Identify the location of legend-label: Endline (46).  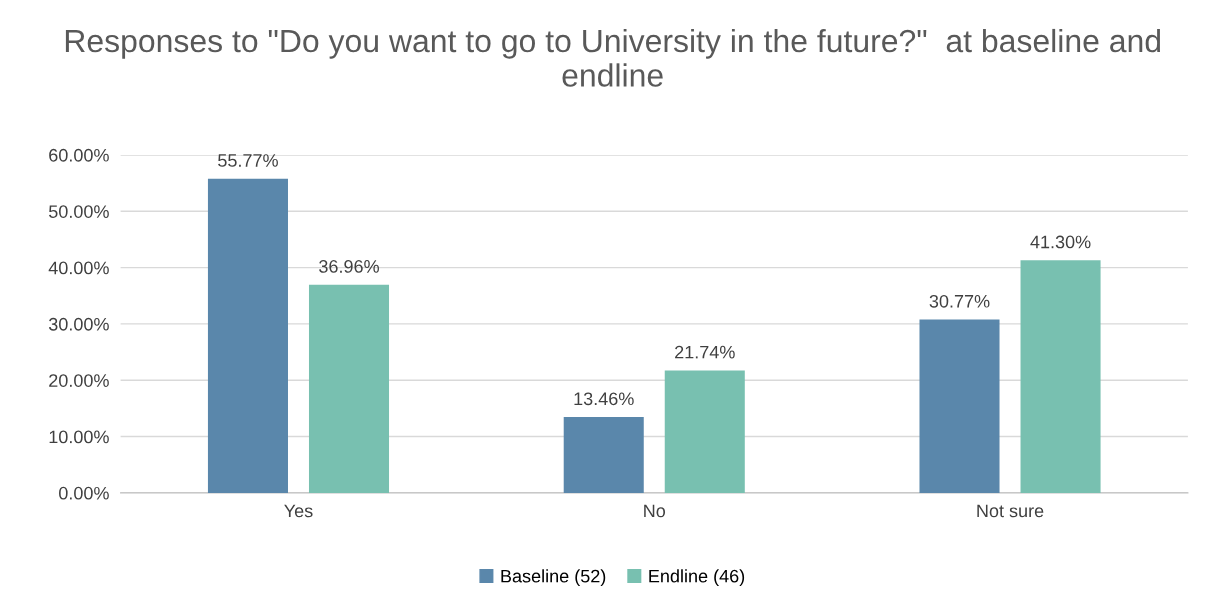
(697, 578).